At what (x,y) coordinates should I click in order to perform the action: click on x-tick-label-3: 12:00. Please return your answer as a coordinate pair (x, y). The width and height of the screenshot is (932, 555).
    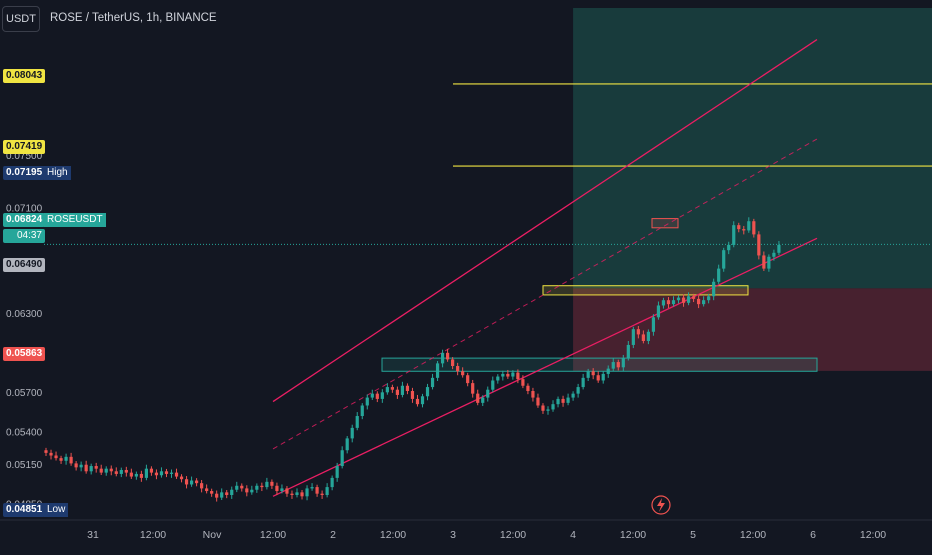
    Looking at the image, I should click on (273, 535).